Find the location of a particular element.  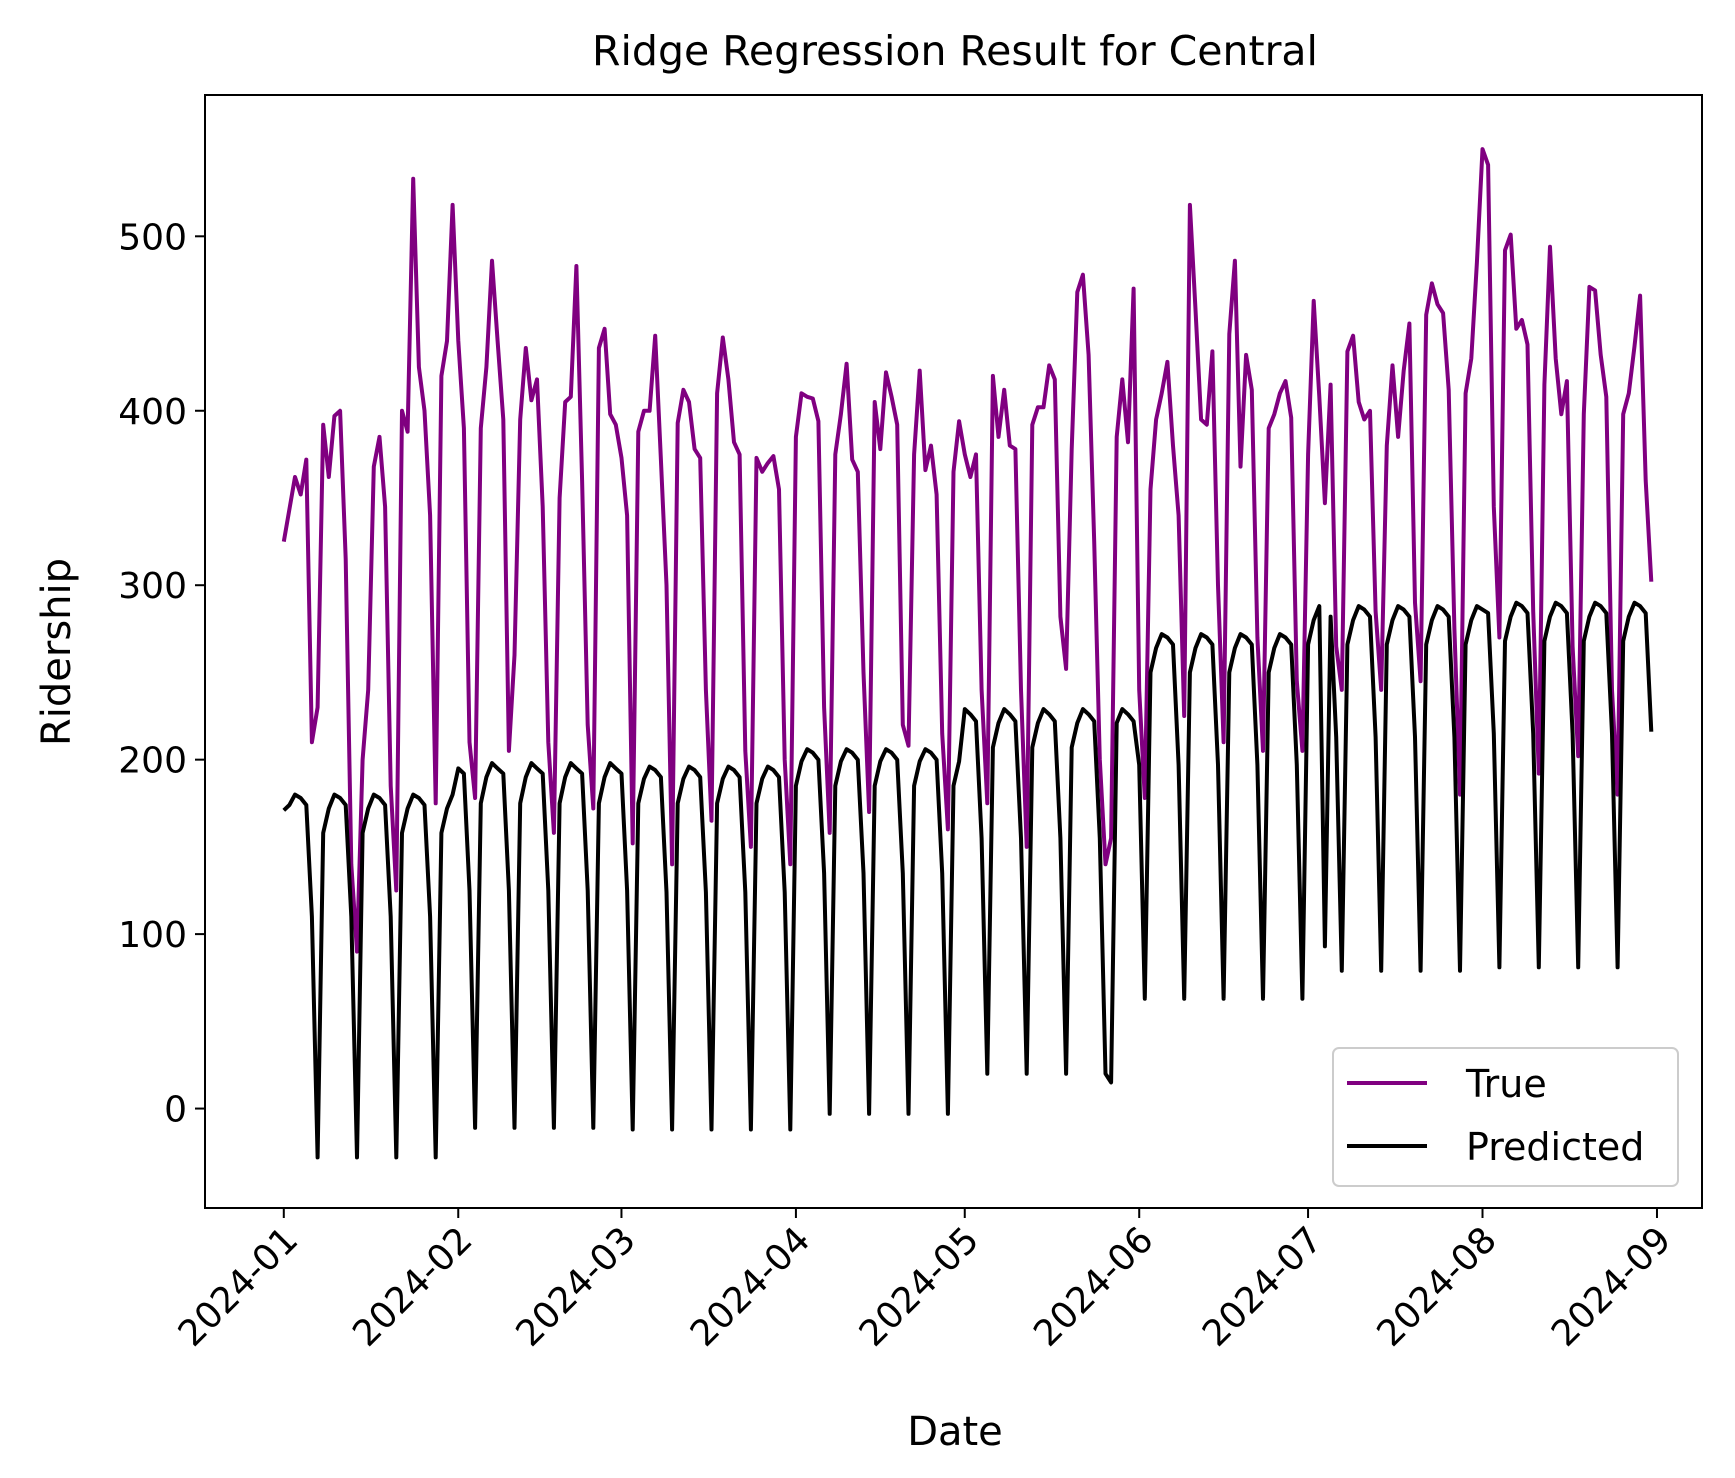

y-tick-label: 300 is located at coordinates (152, 586).